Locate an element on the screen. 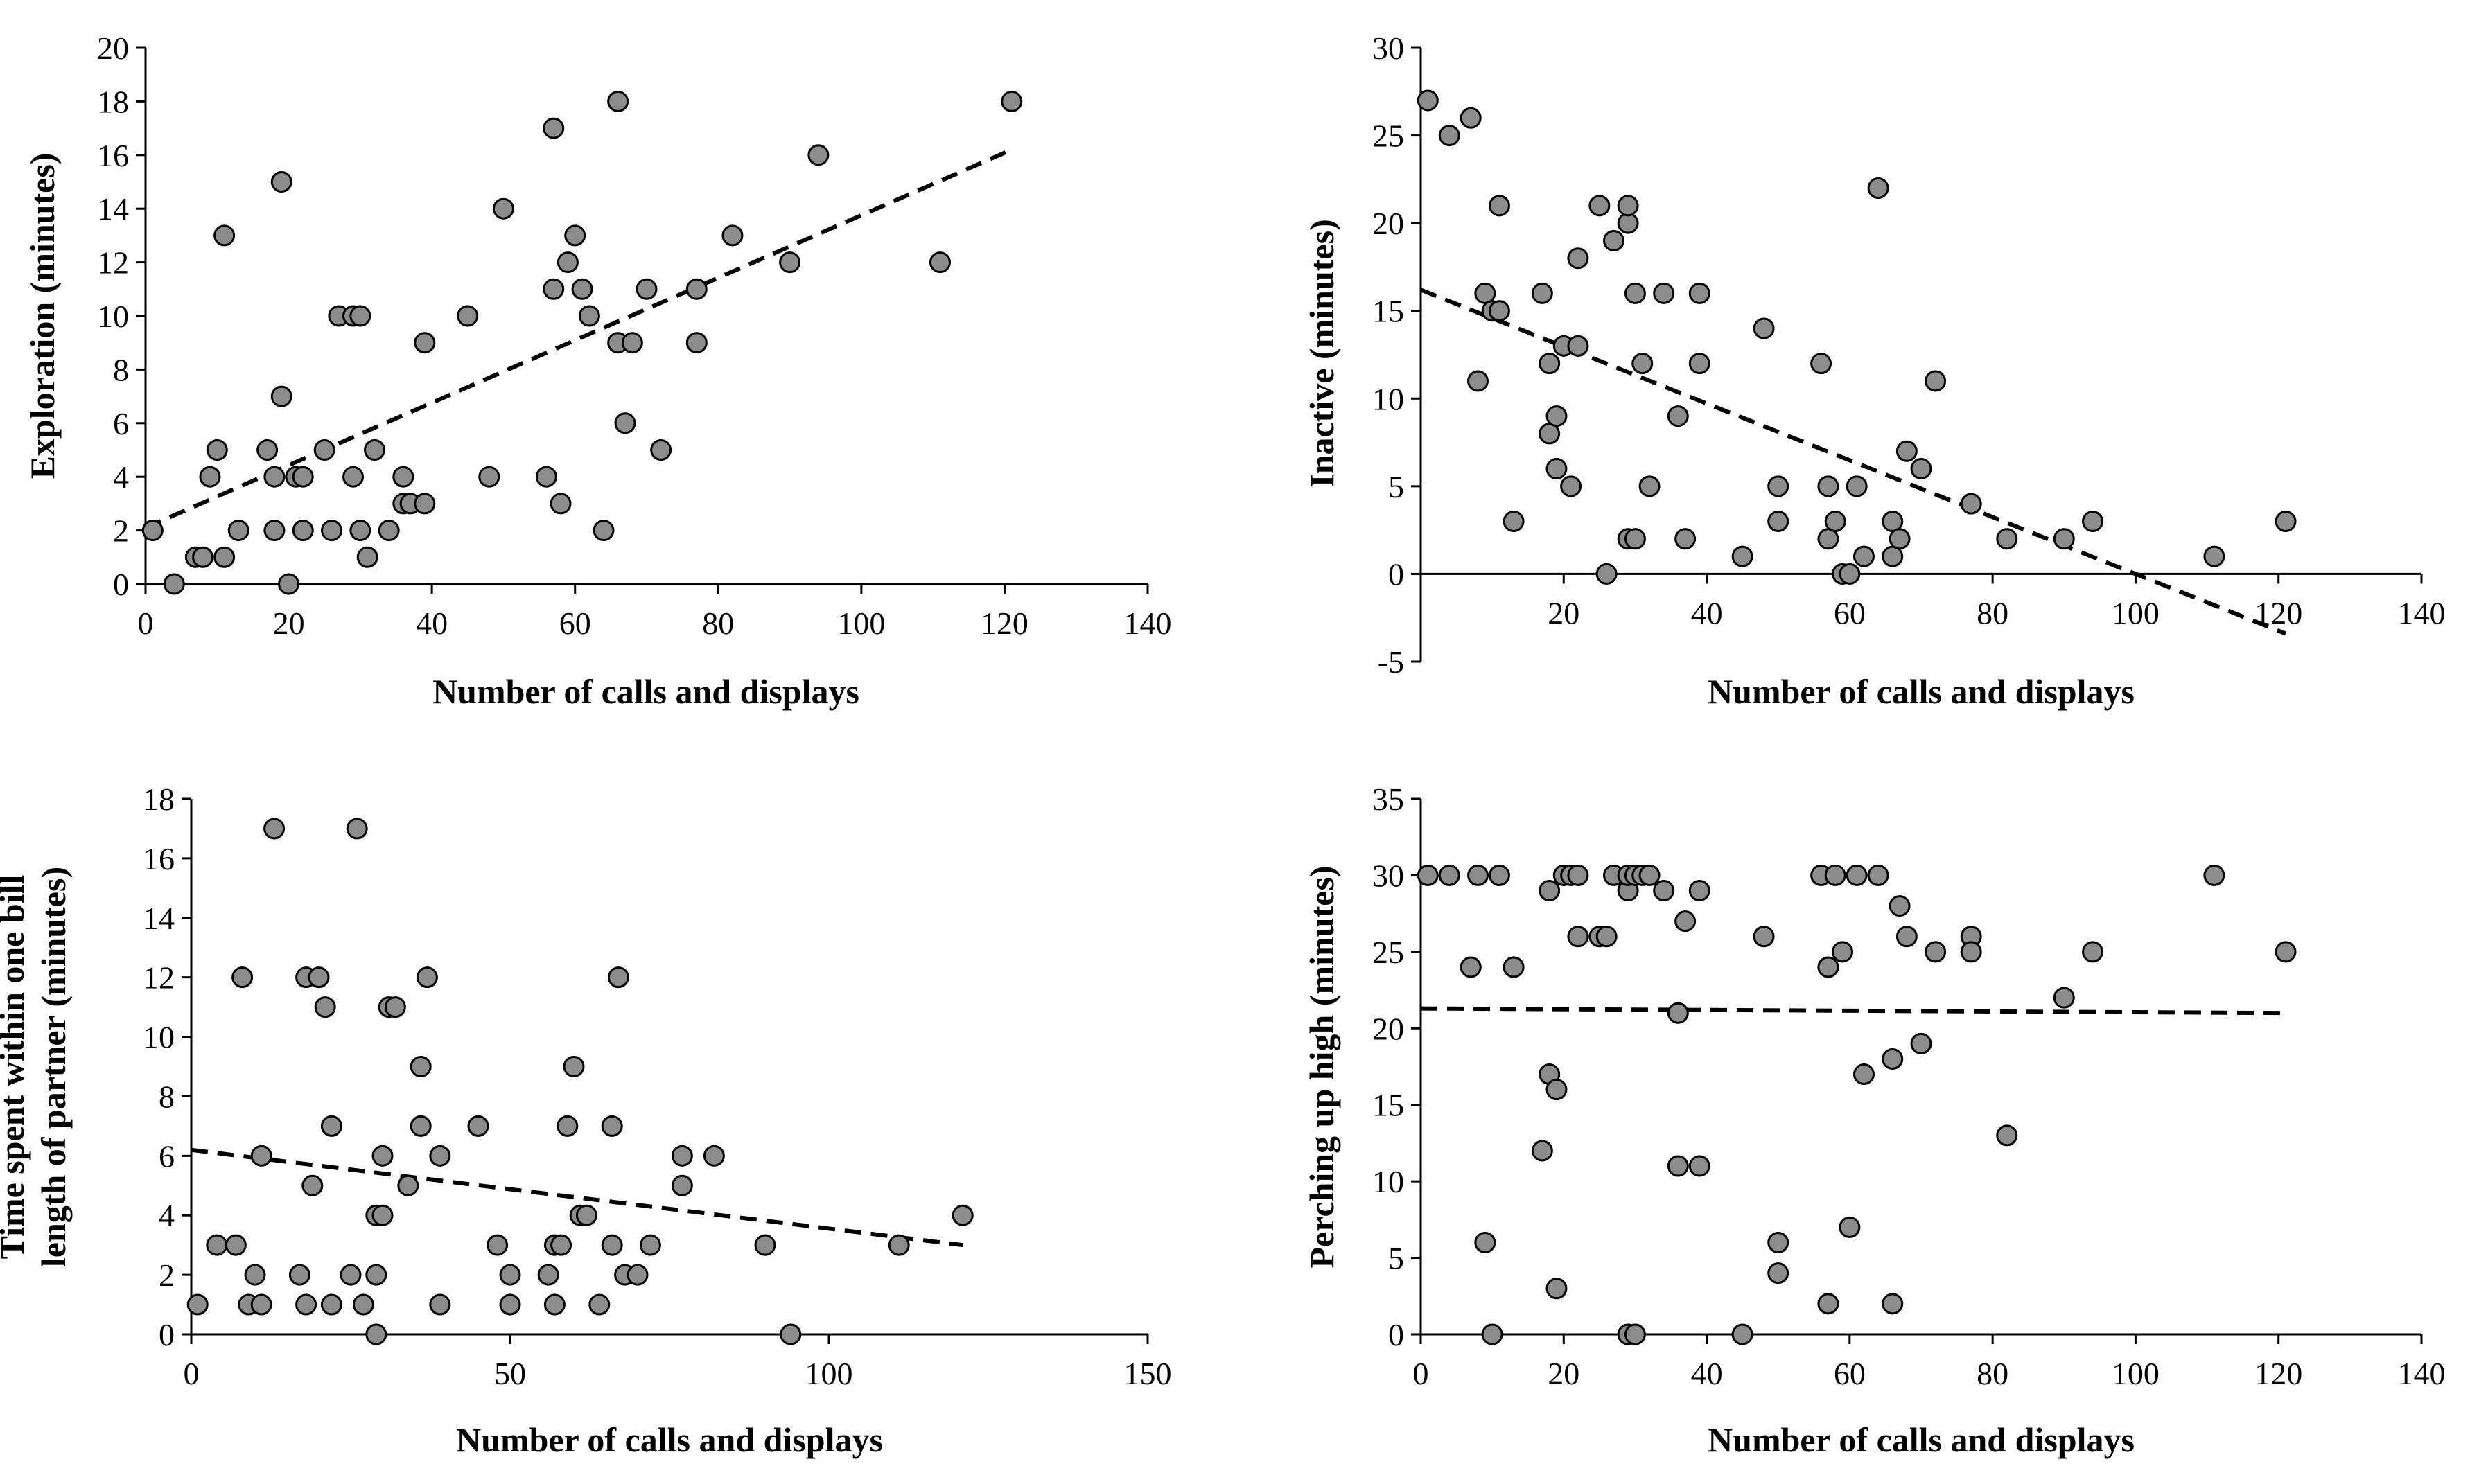 The height and width of the screenshot is (1484, 2470). y-axis-title: Inactive (minutes) is located at coordinates (1321, 353).